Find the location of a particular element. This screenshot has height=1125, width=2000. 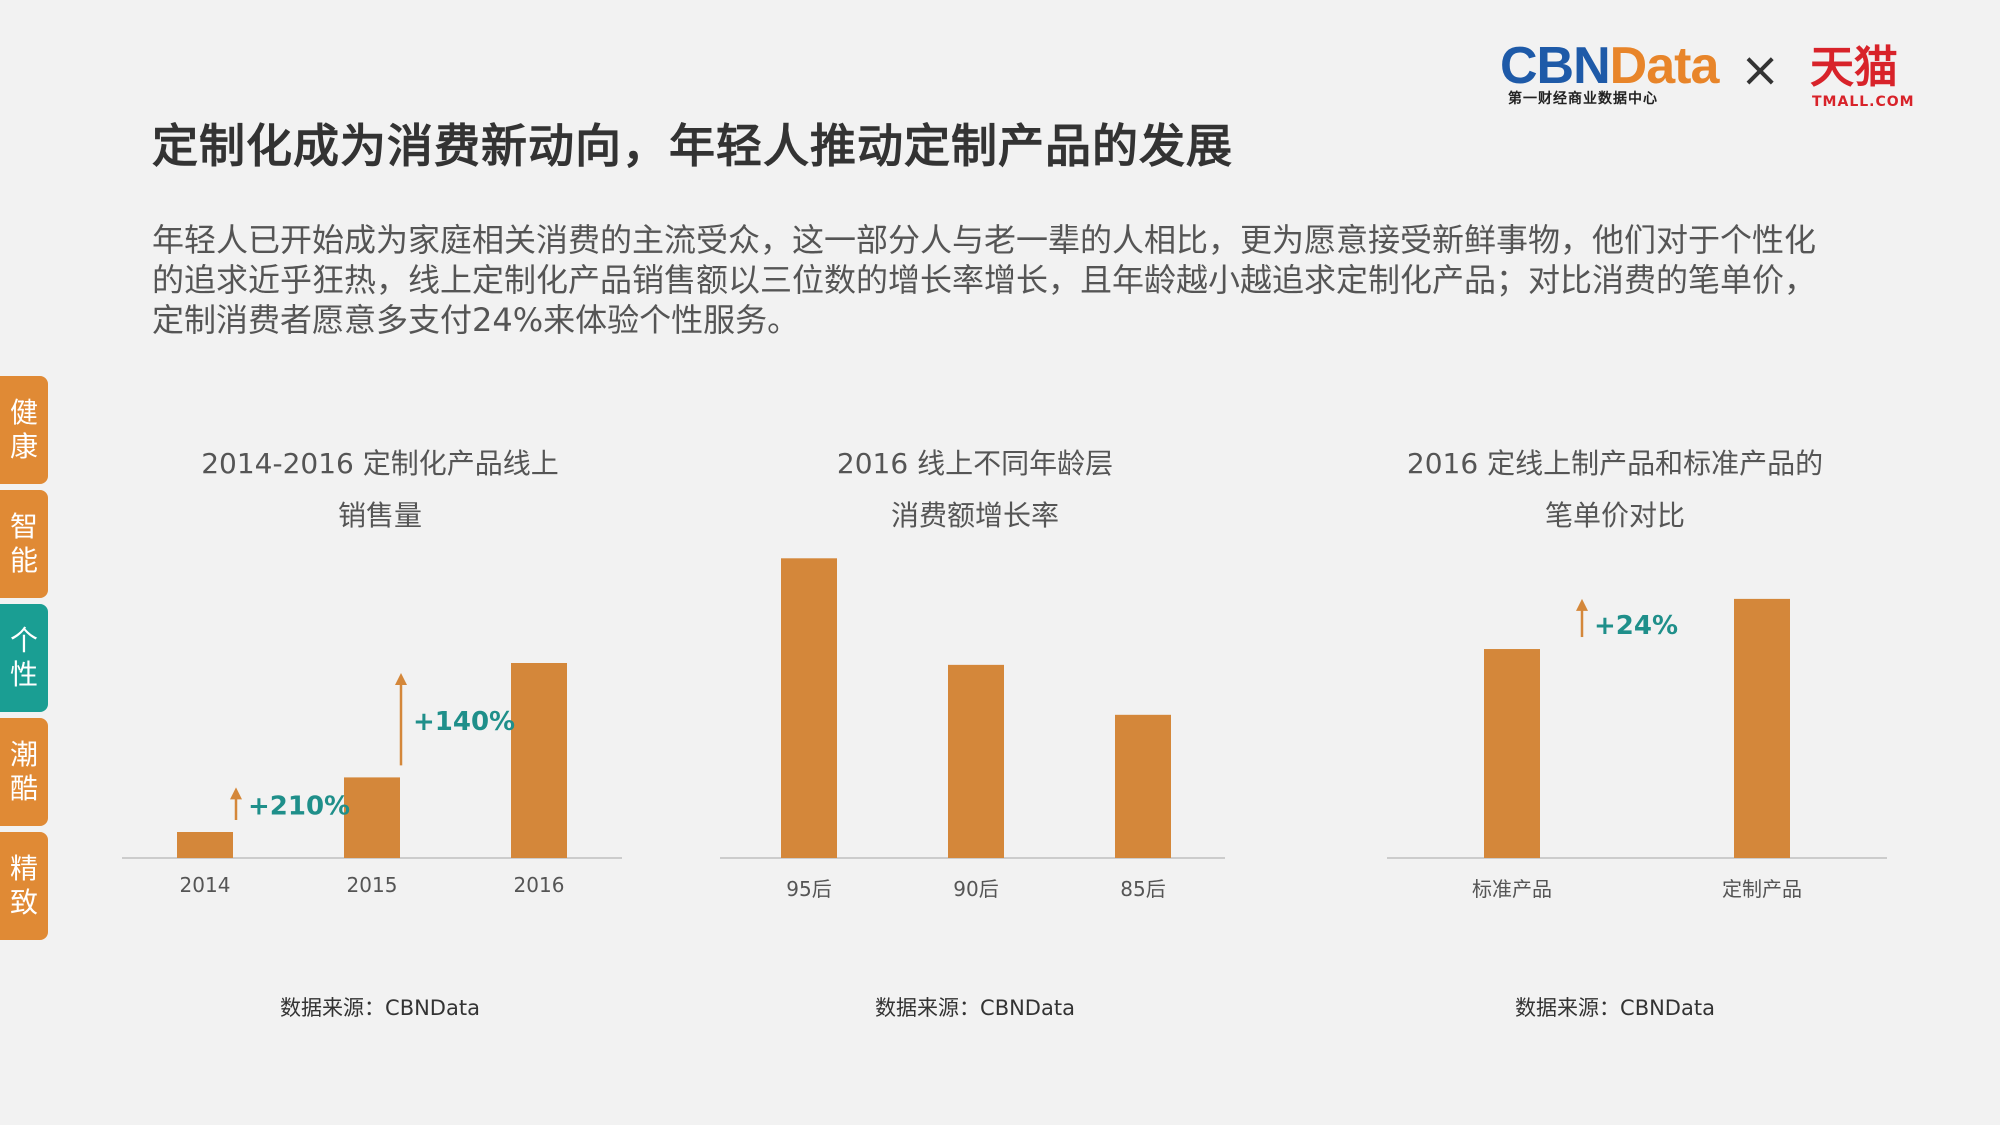

x-tick-label: 定制产品 is located at coordinates (1762, 889).